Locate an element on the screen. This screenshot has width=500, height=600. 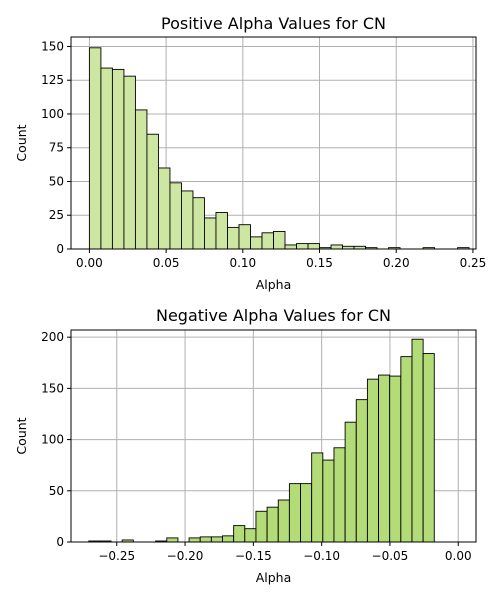
x-axis-ticks: −0.25 −0.20 −0.15 −0.10 −0.05 0.00 is located at coordinates (285, 552).